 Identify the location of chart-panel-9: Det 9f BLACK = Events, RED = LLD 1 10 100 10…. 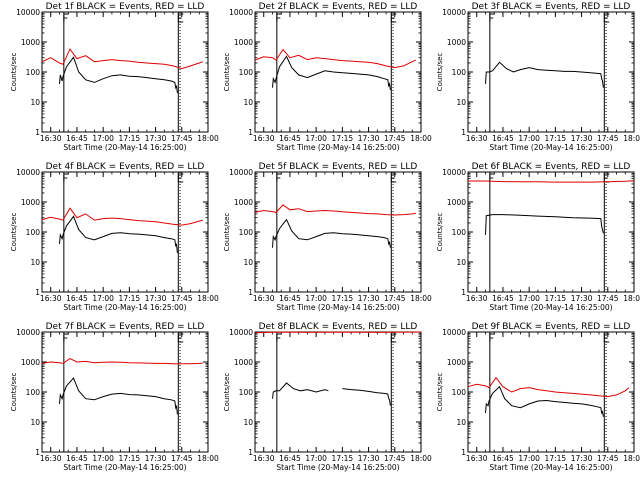
(538, 397).